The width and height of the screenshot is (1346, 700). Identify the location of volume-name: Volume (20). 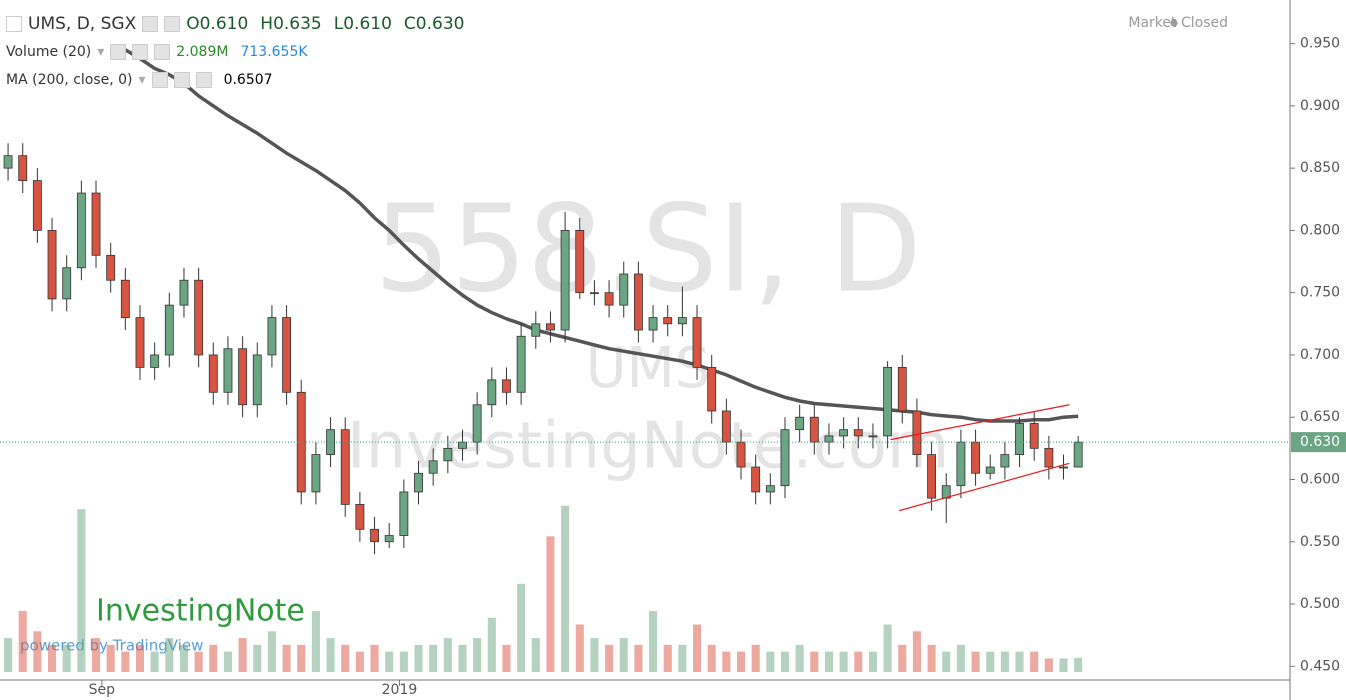
(49, 52).